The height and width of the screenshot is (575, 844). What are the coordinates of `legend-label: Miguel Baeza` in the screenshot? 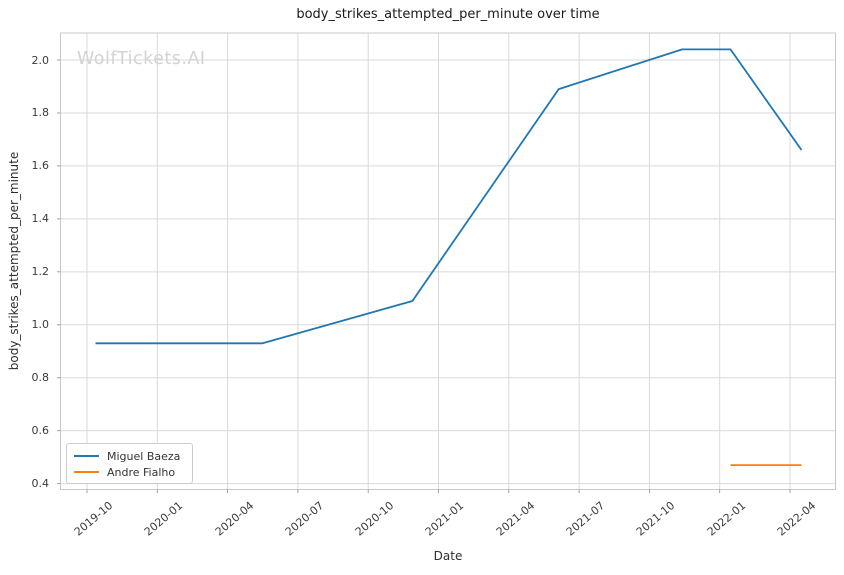 It's located at (144, 456).